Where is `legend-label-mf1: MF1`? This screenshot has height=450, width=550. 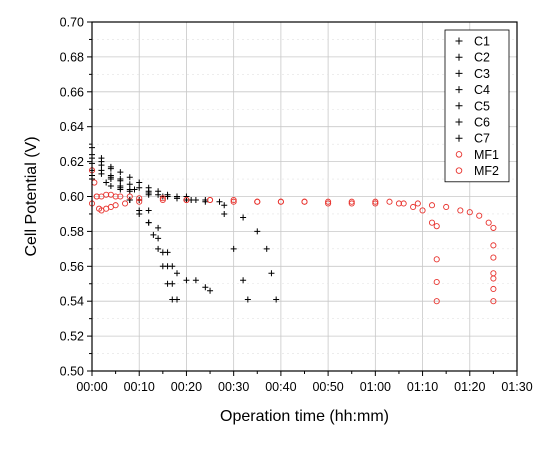
legend-label-mf1: MF1 is located at coordinates (486, 155).